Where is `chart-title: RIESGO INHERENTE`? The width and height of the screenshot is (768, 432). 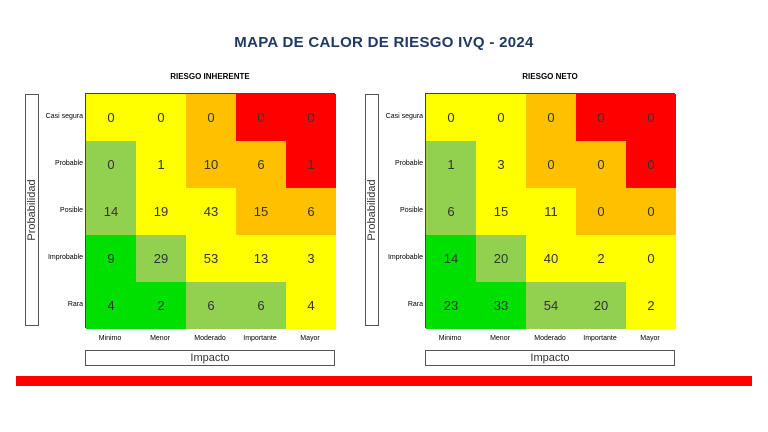
chart-title: RIESGO INHERENTE is located at coordinates (210, 76).